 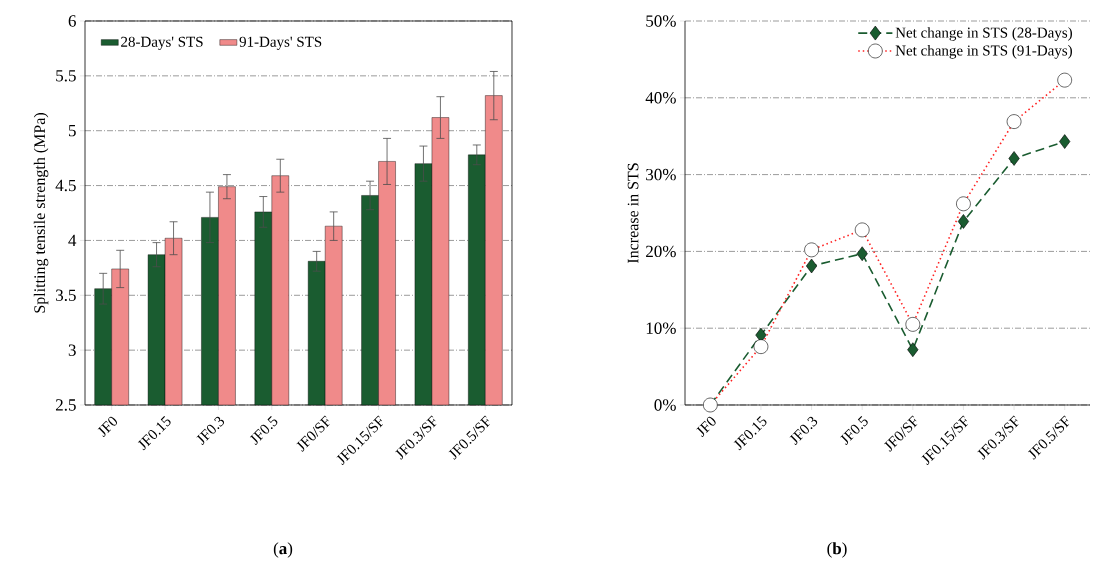 What do you see at coordinates (66, 76) in the screenshot?
I see `y-tick-label: 5.5` at bounding box center [66, 76].